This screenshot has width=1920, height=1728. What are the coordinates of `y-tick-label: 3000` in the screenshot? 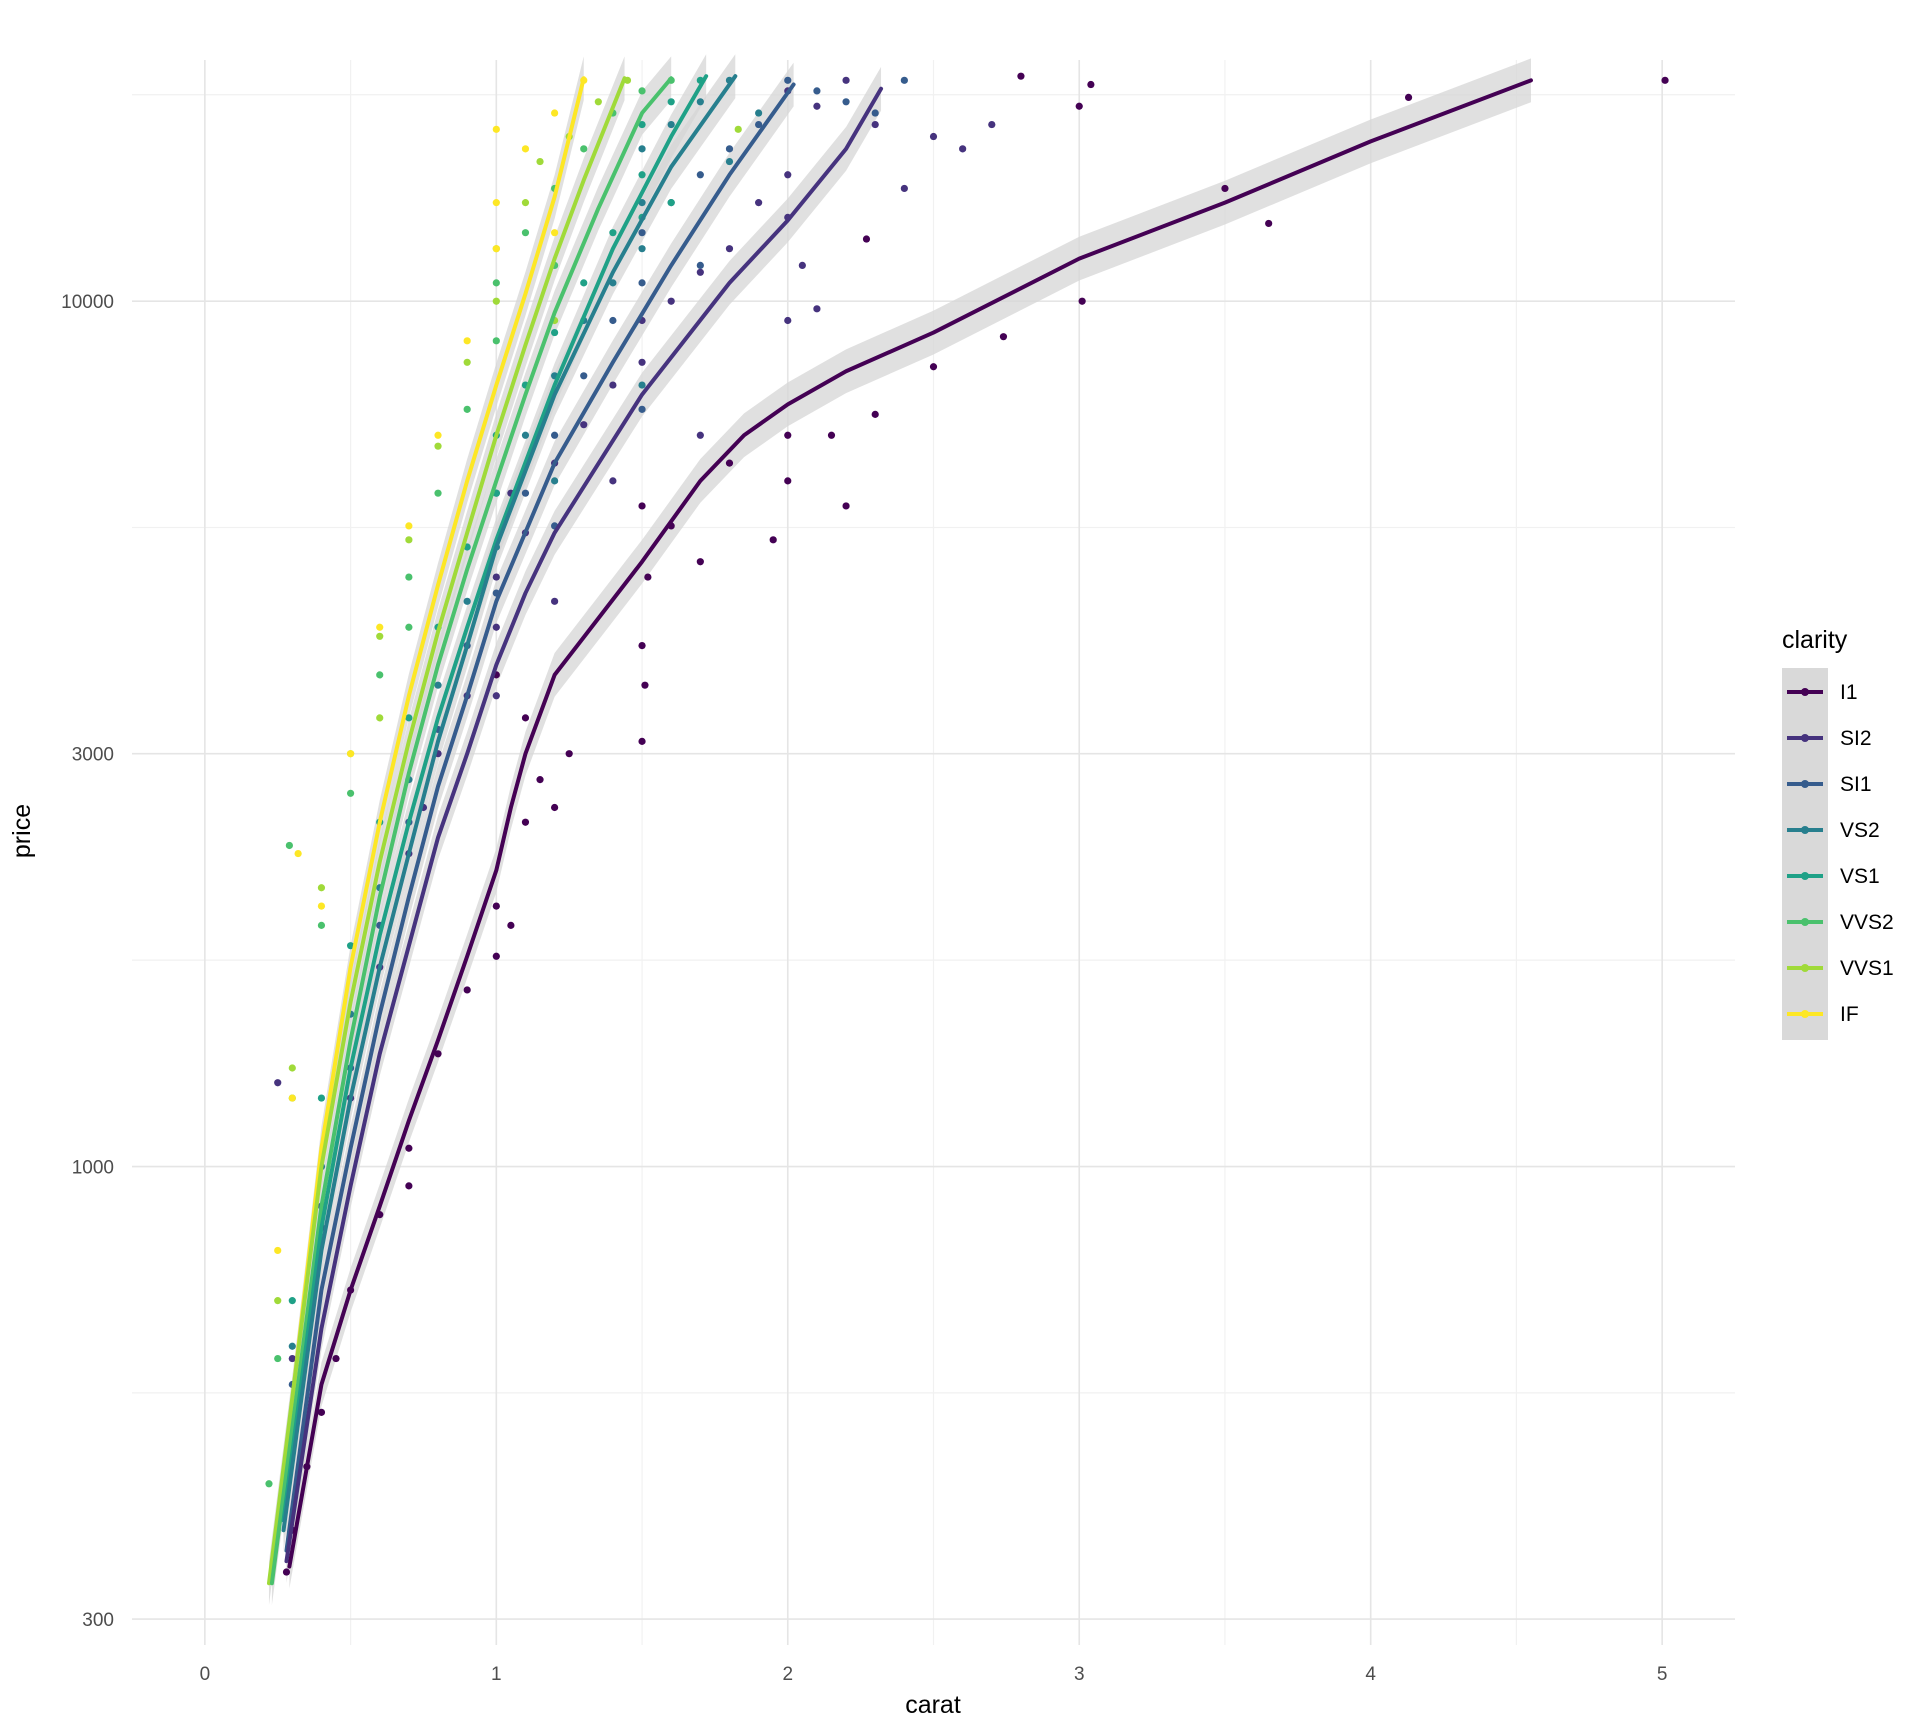 It's located at (93, 755).